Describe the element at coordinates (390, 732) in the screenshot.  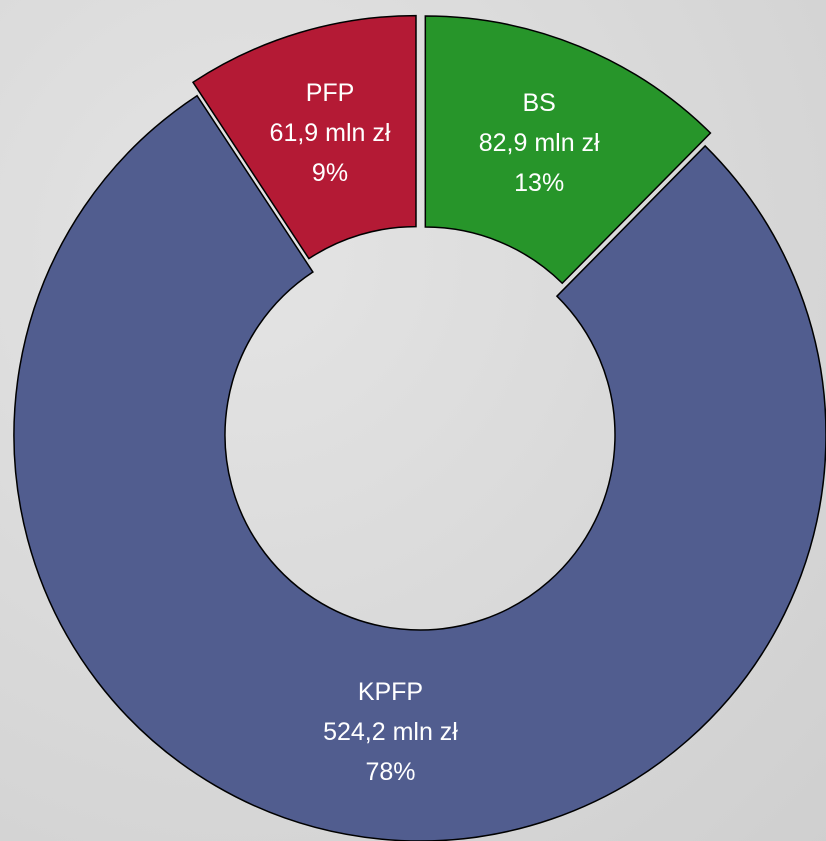
I see `value-label: 524,2 mln zł` at that location.